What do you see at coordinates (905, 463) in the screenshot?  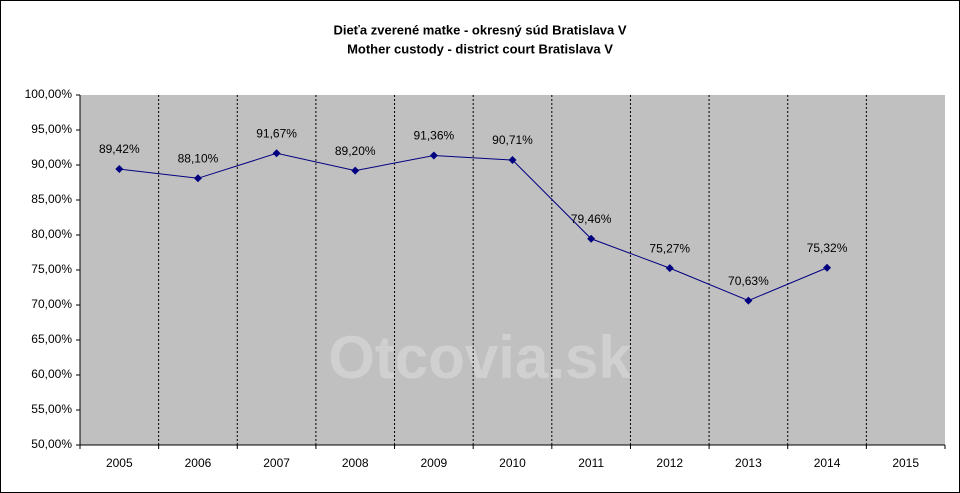 I see `x-tick-label: 2015` at bounding box center [905, 463].